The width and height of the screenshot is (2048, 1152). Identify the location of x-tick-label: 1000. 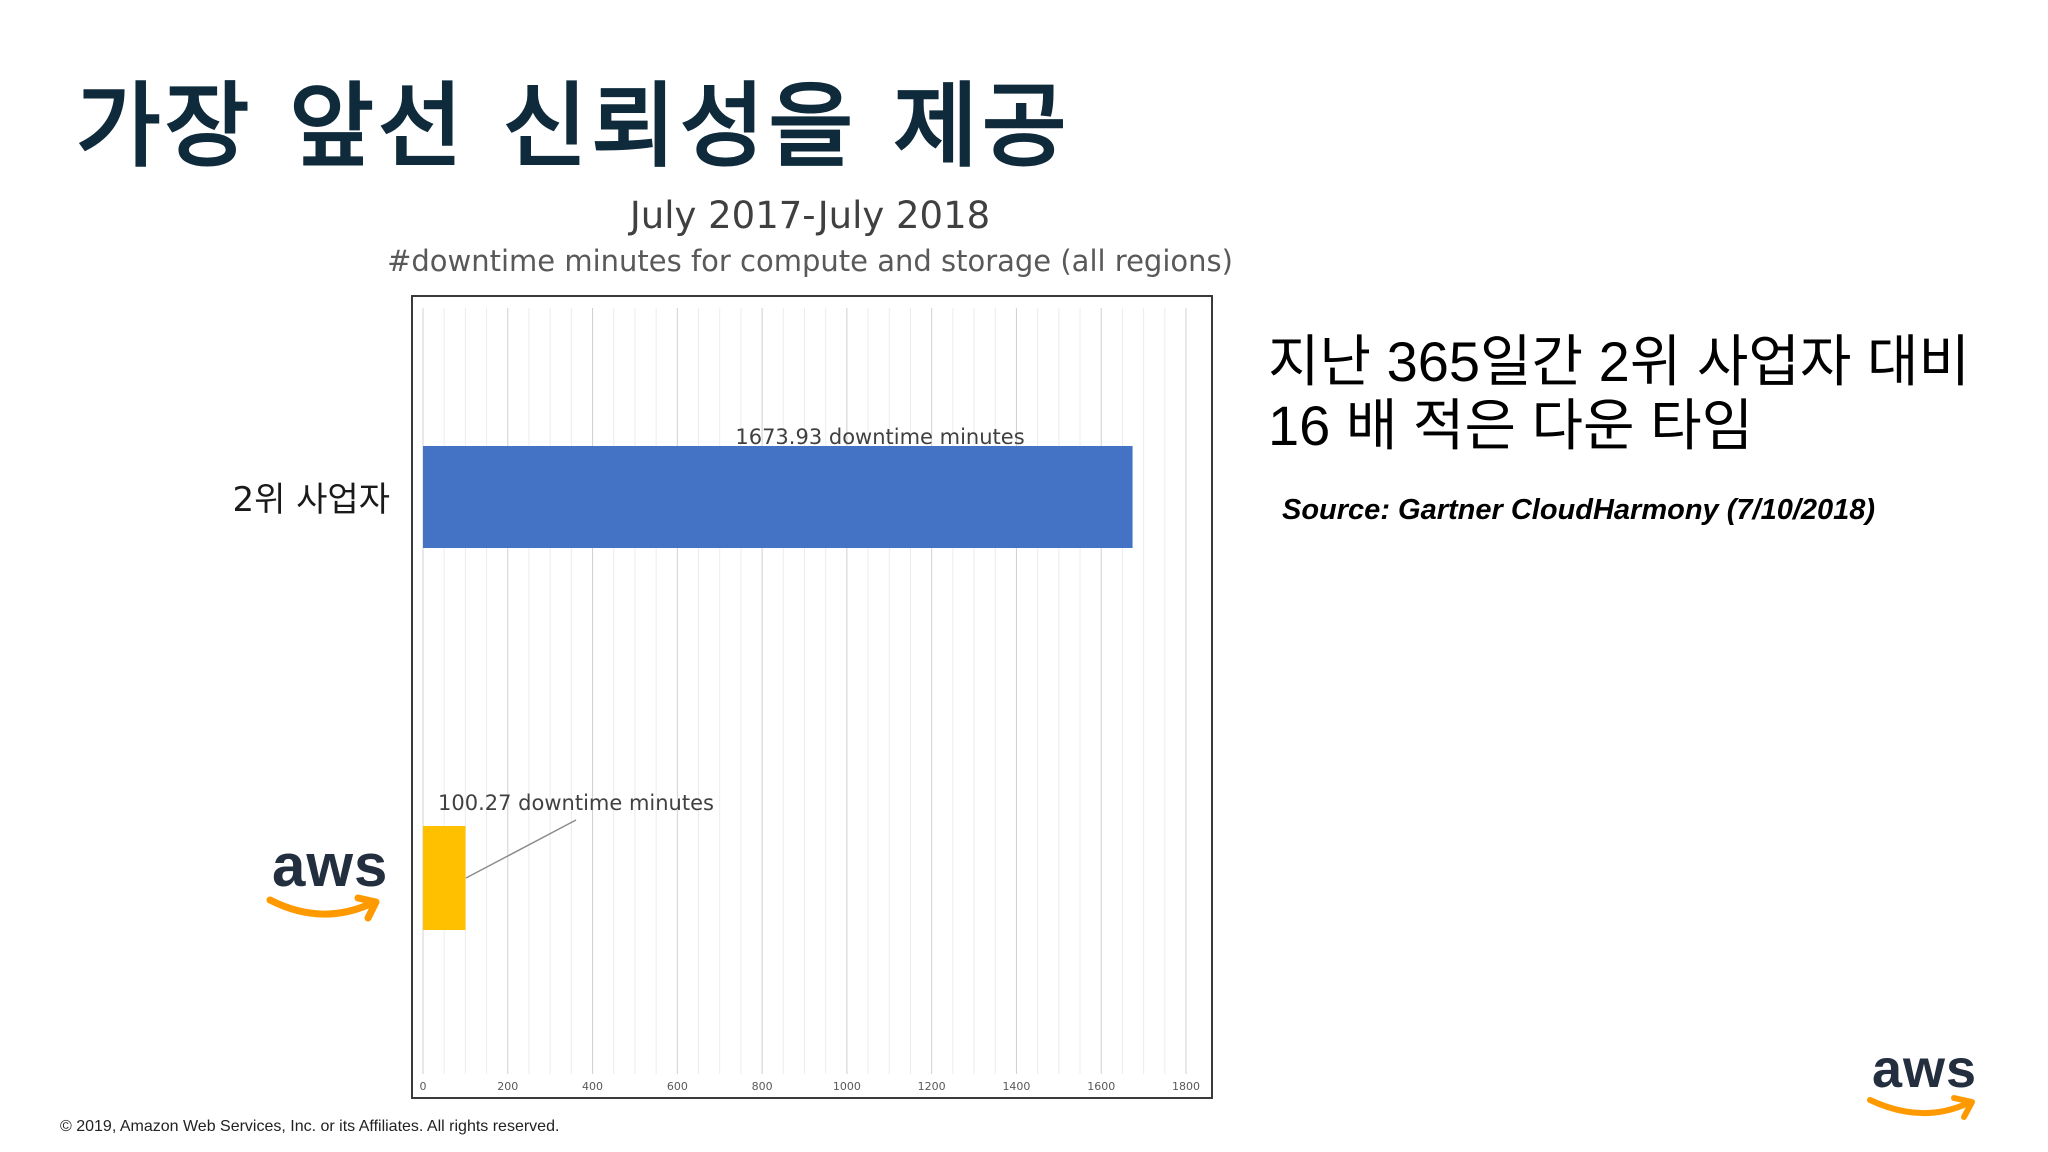
(847, 1086).